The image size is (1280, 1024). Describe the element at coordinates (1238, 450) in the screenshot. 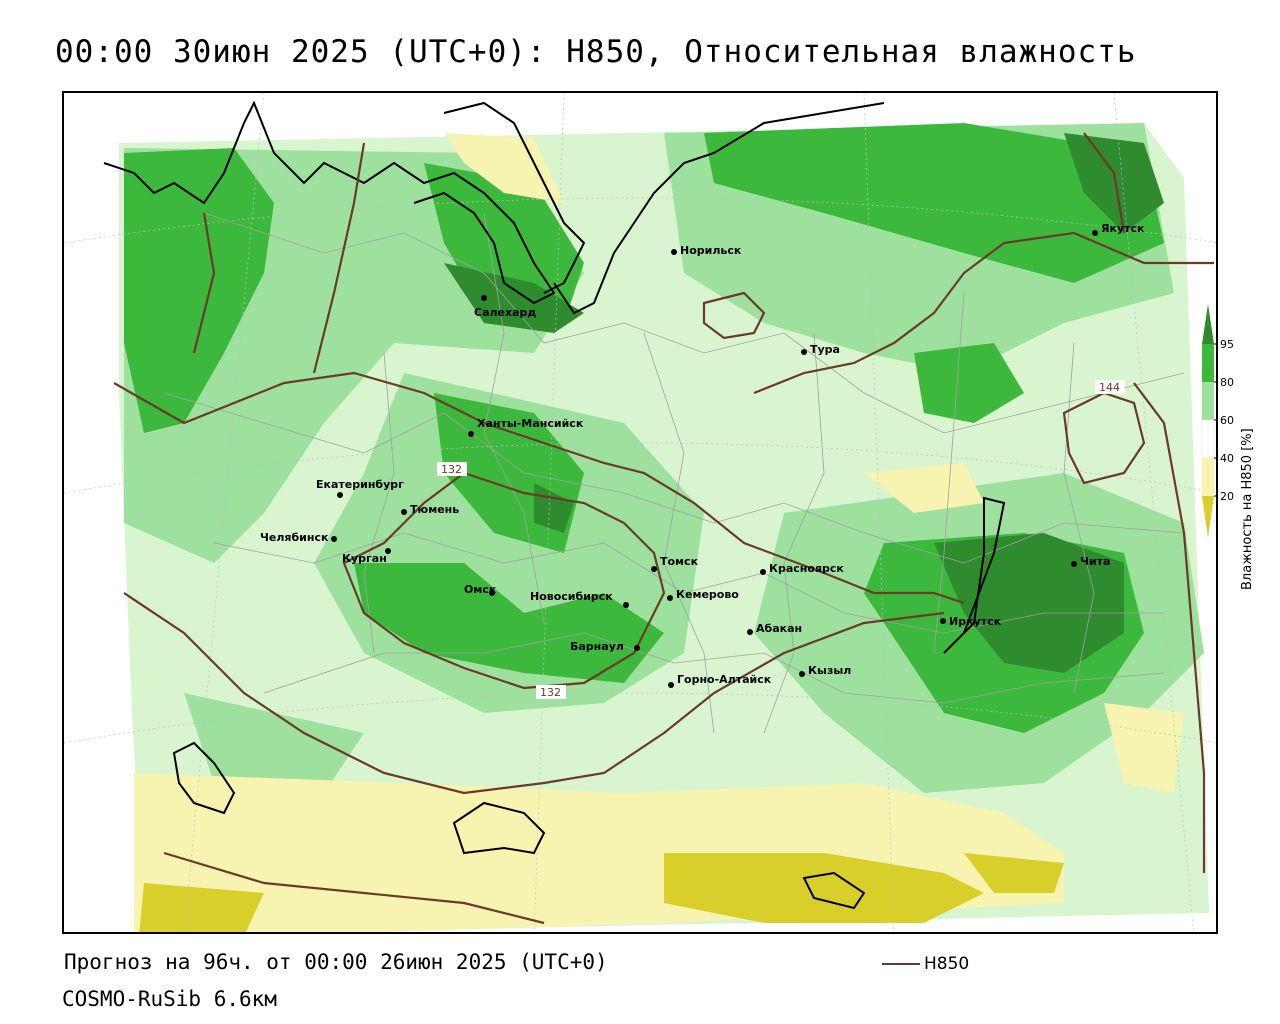

I see `humidity-legend: 95 80 60 40 20` at that location.